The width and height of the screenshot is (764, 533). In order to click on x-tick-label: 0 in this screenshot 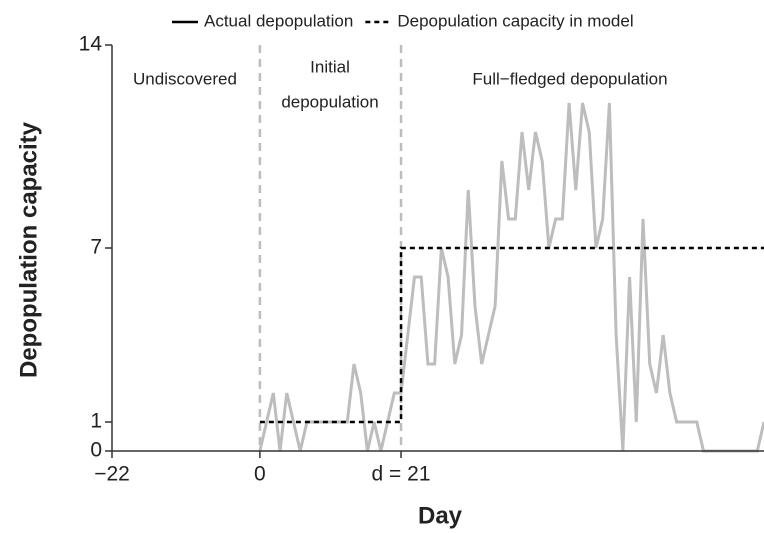, I will do `click(260, 474)`.